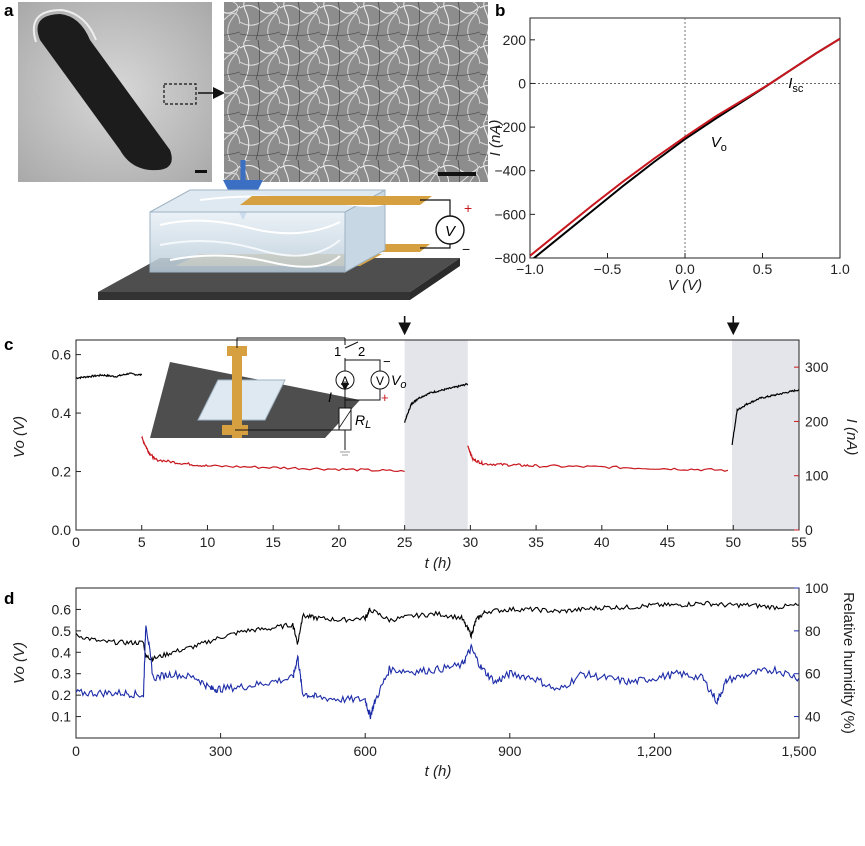 This screenshot has height=846, width=865. Describe the element at coordinates (809, 530) in the screenshot. I see `y-right-tick-label: 0` at that location.